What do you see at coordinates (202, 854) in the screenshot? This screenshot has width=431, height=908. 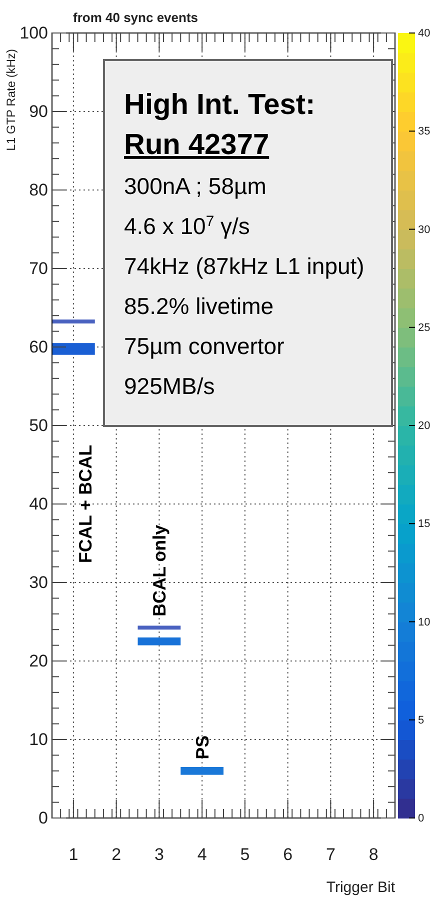 I see `x-tick-label: 4` at bounding box center [202, 854].